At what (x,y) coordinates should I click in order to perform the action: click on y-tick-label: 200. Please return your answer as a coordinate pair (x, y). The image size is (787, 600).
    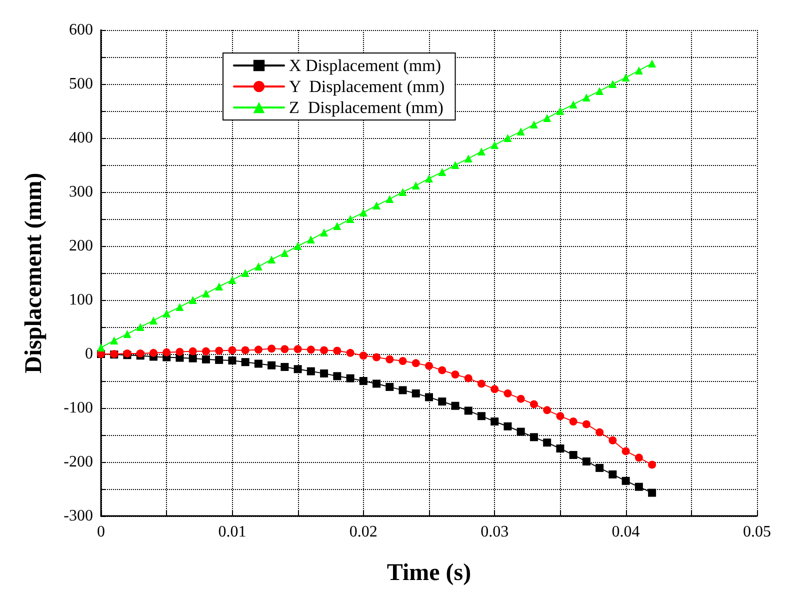
    Looking at the image, I should click on (81, 246).